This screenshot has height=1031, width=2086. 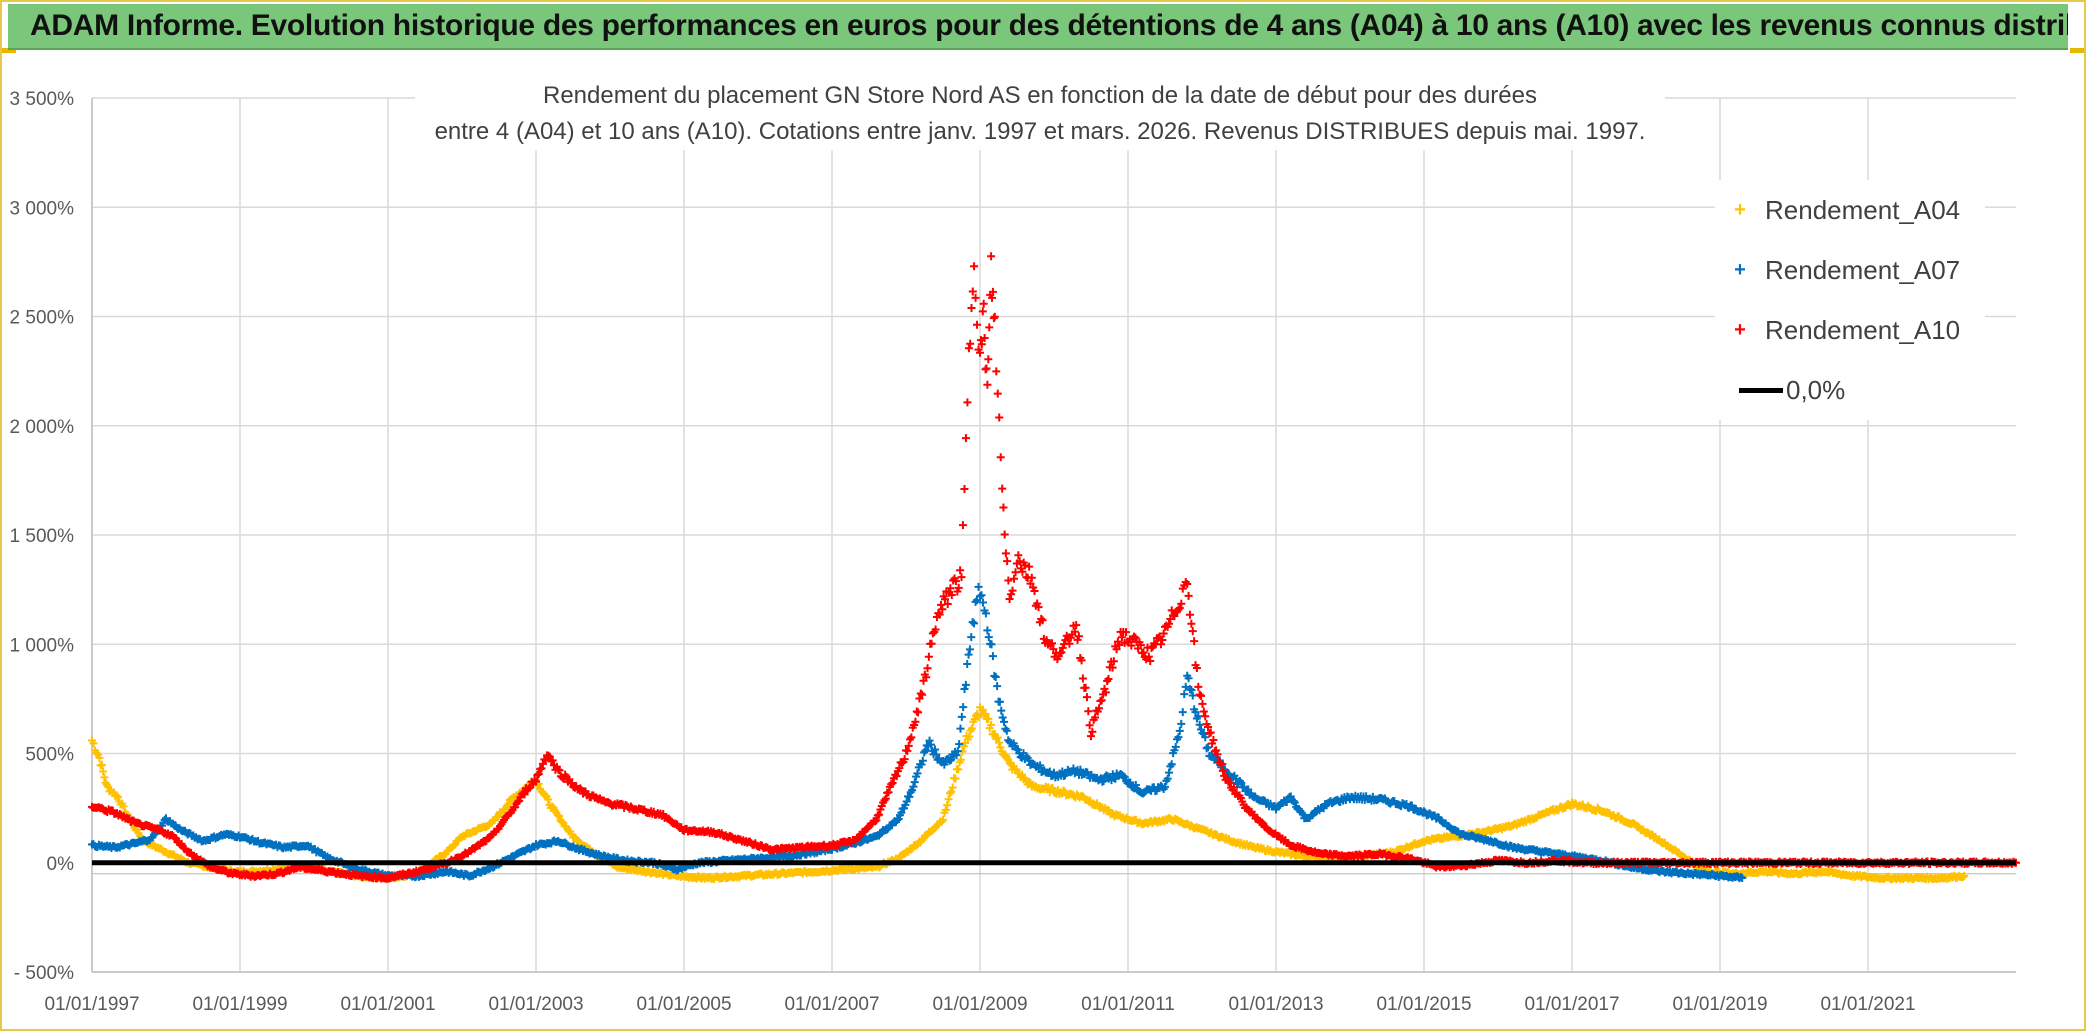 I want to click on x-tick-label: 01/01/2005, so click(x=683, y=1004).